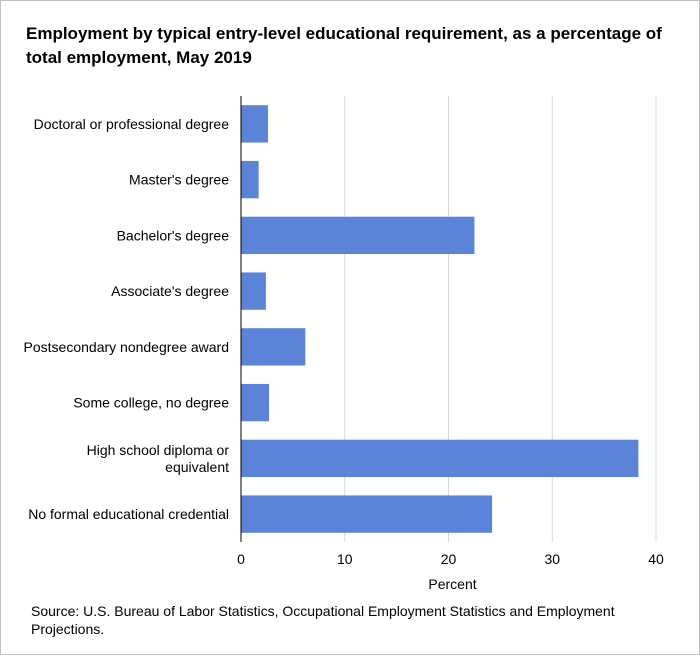  What do you see at coordinates (128, 514) in the screenshot?
I see `category-label: No formal educational credential` at bounding box center [128, 514].